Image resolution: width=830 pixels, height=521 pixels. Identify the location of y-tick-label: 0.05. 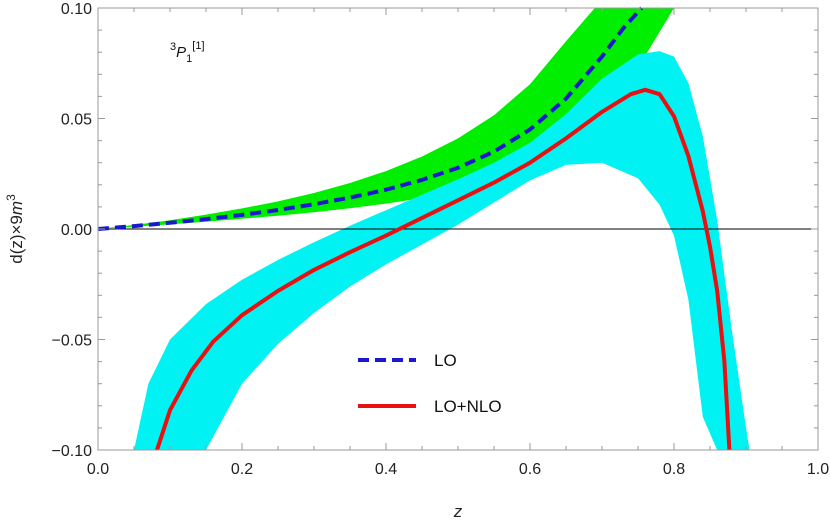
(76, 120).